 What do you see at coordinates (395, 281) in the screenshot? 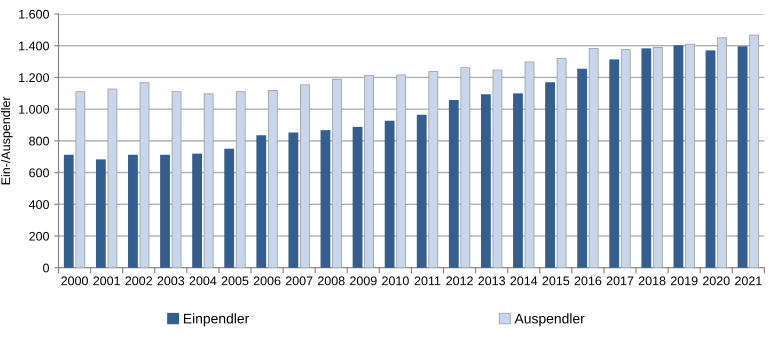
I see `x-tick-label: 2010` at bounding box center [395, 281].